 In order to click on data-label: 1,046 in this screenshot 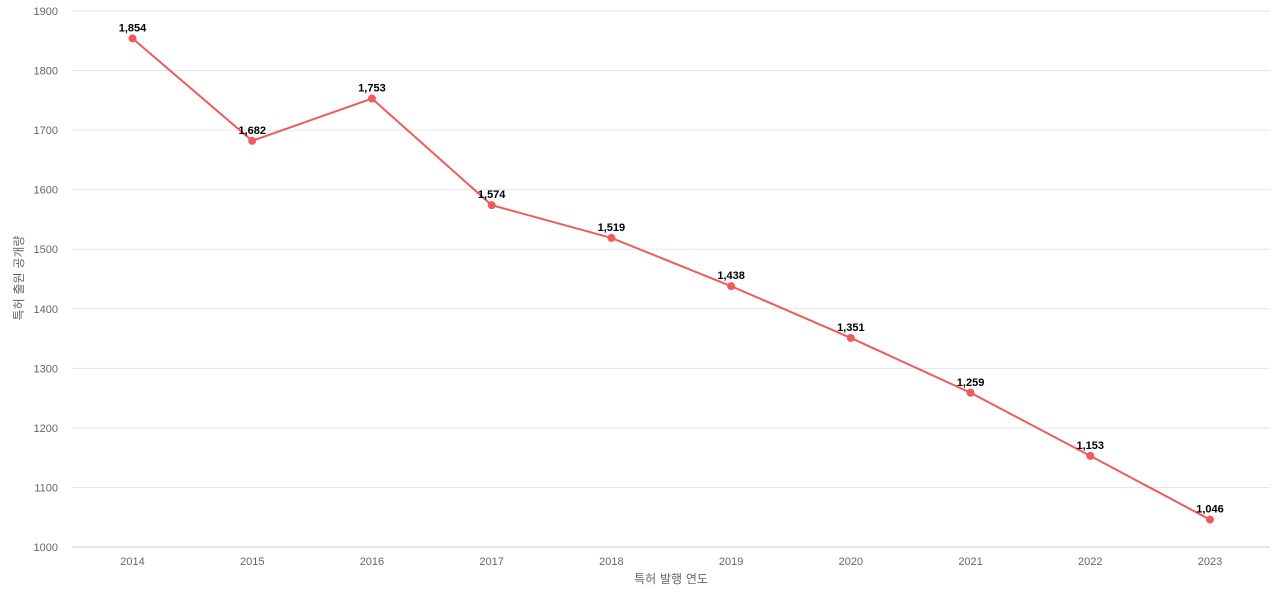, I will do `click(1210, 510)`.